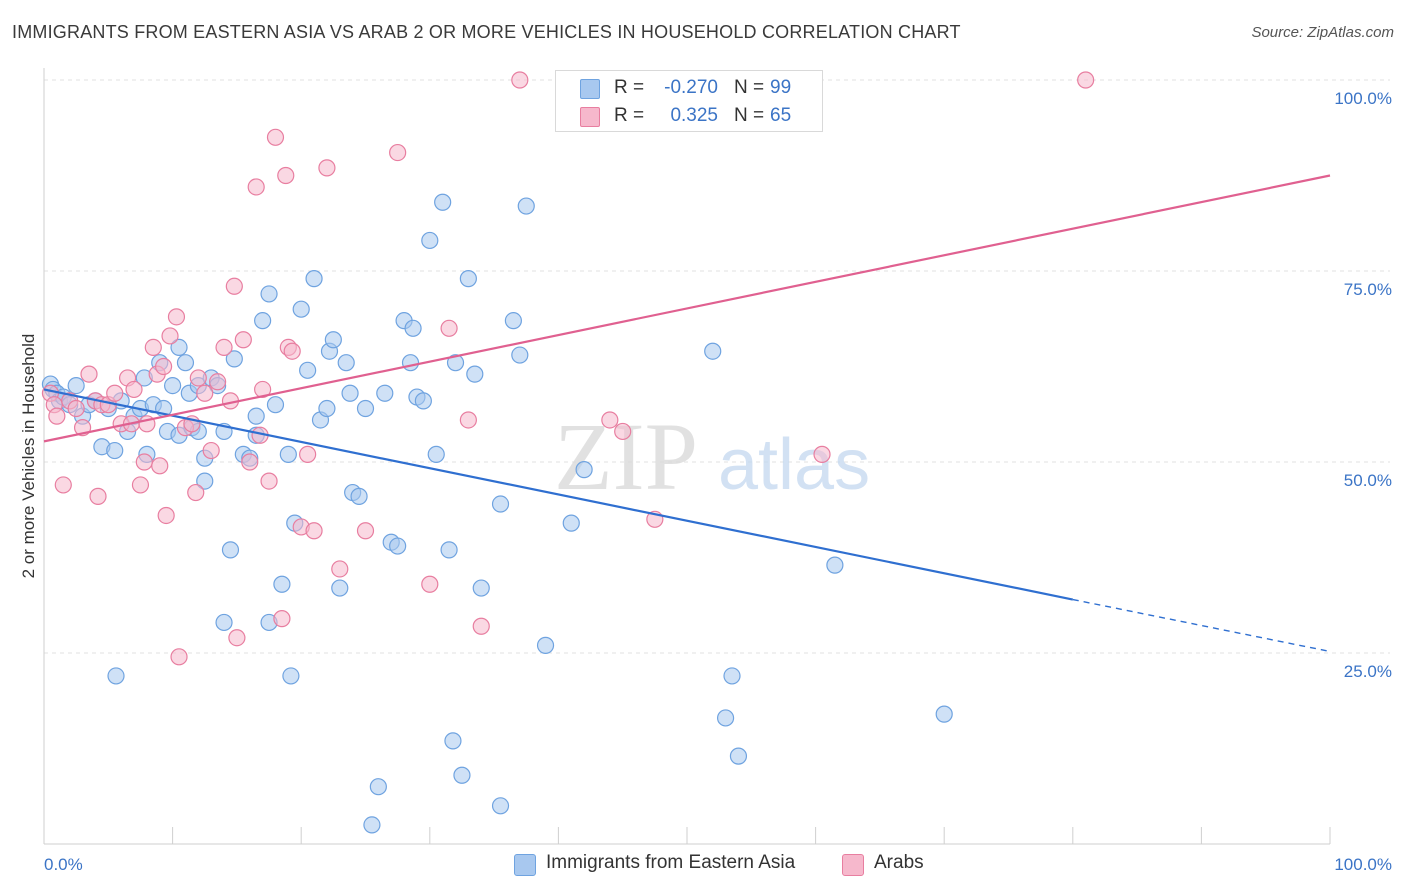  What do you see at coordinates (525, 865) in the screenshot?
I see `legend-swatch-eastern-asia` at bounding box center [525, 865].